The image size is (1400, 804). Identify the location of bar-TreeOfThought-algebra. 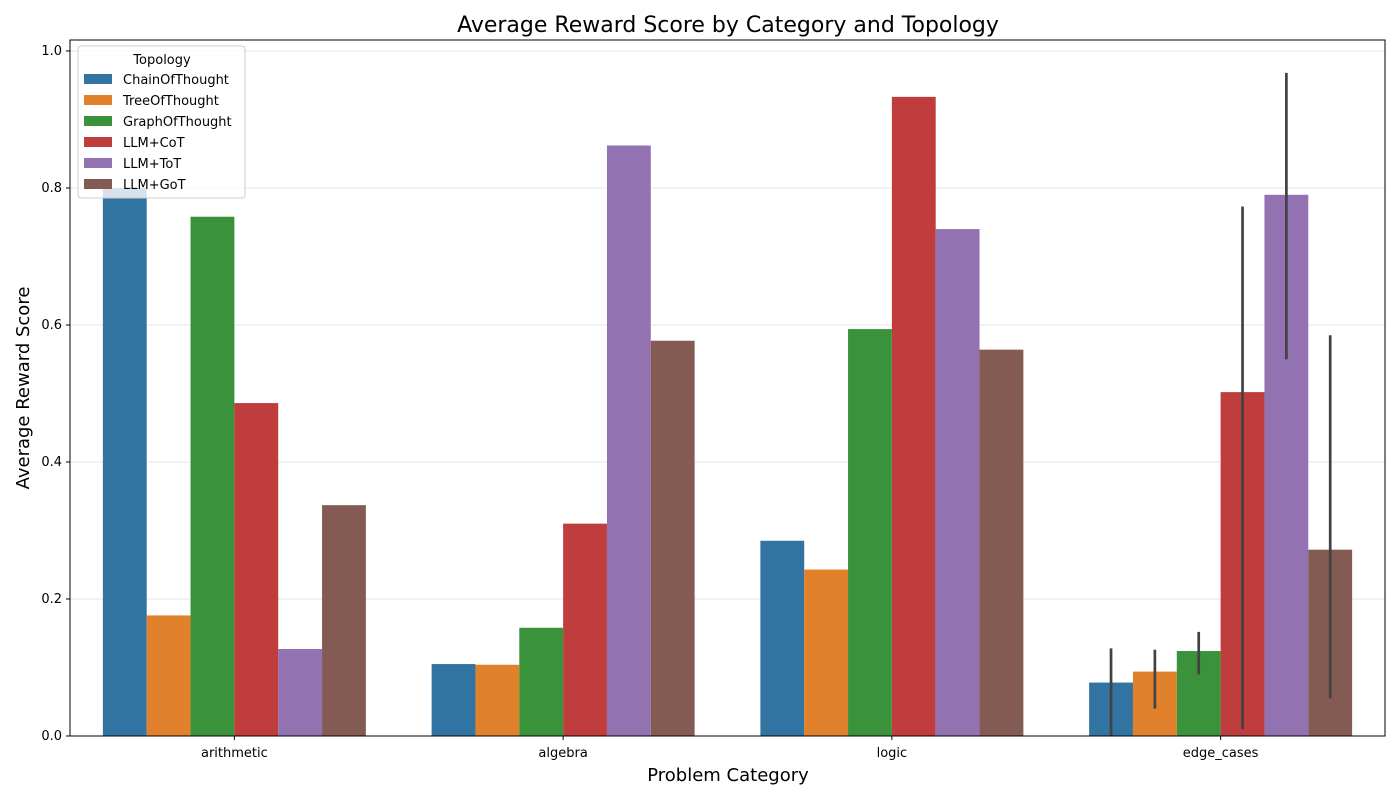
(497, 700).